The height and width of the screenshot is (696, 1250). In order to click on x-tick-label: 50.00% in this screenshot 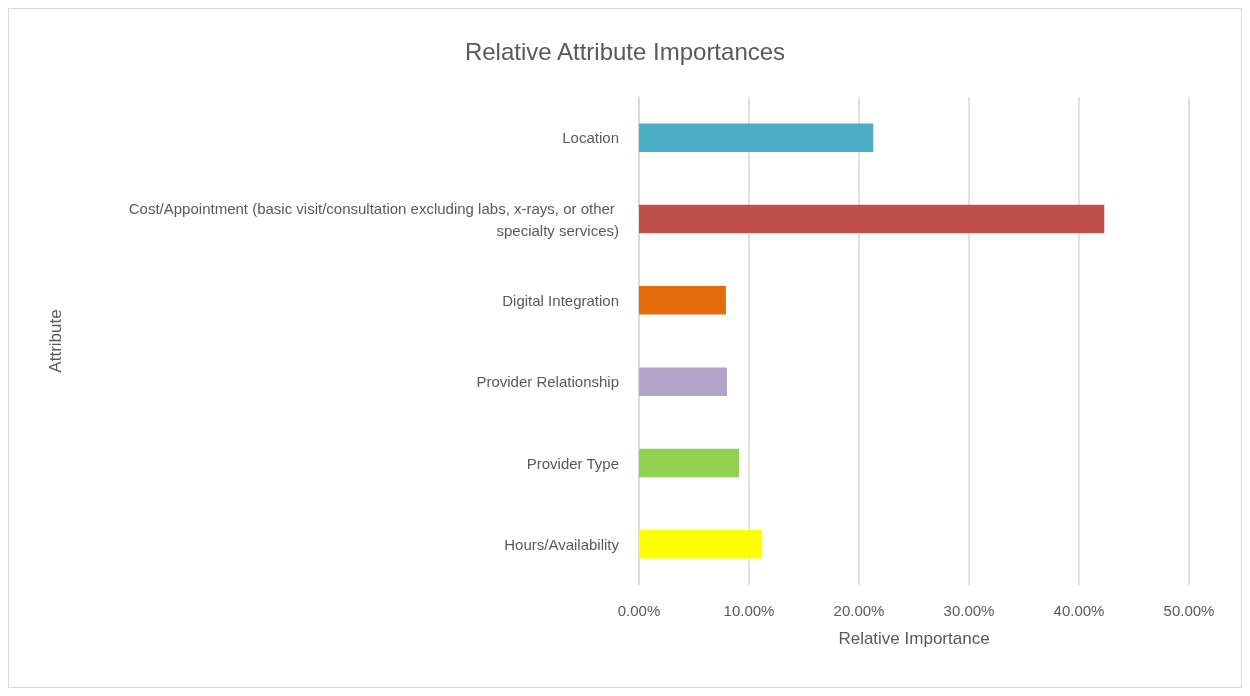, I will do `click(1189, 610)`.